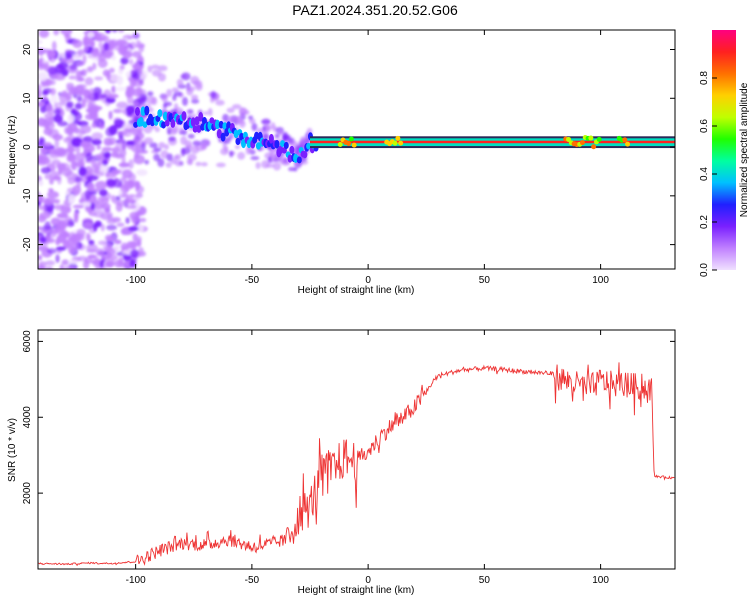 This screenshot has width=750, height=600. What do you see at coordinates (485, 580) in the screenshot?
I see `snr-x-tick-label: 50` at bounding box center [485, 580].